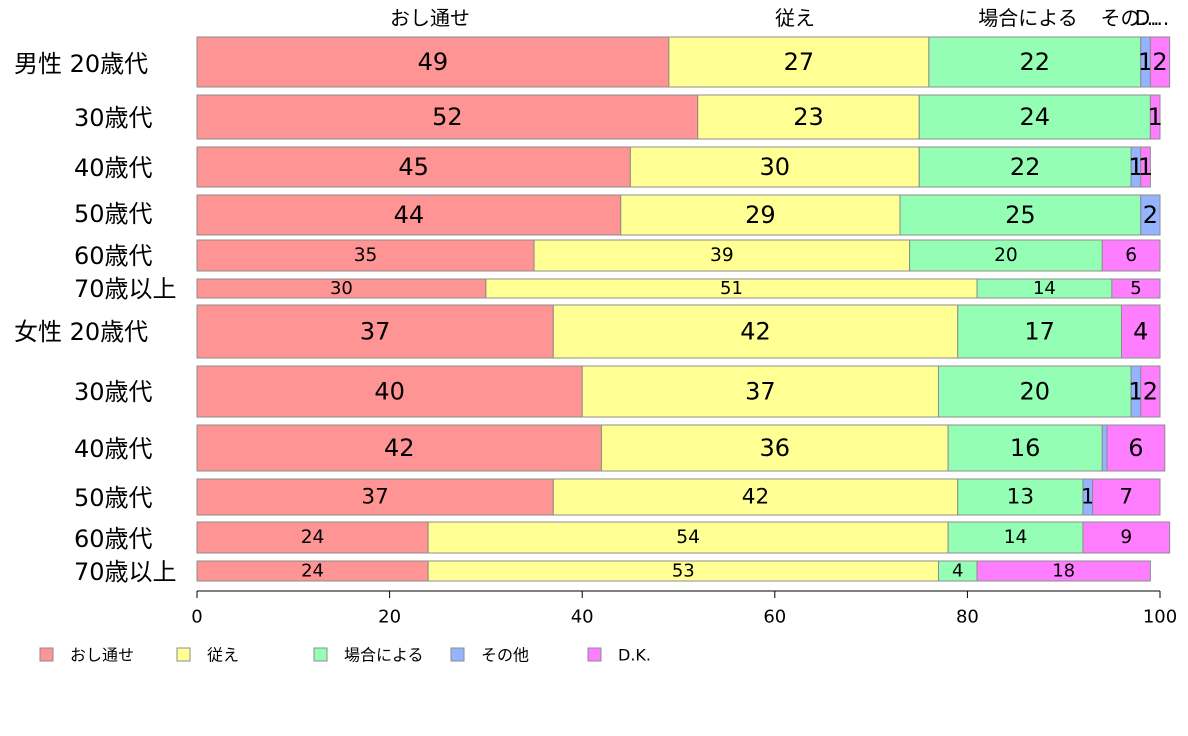 The height and width of the screenshot is (736, 1188). I want to click on x-tick-label: 20, so click(389, 617).